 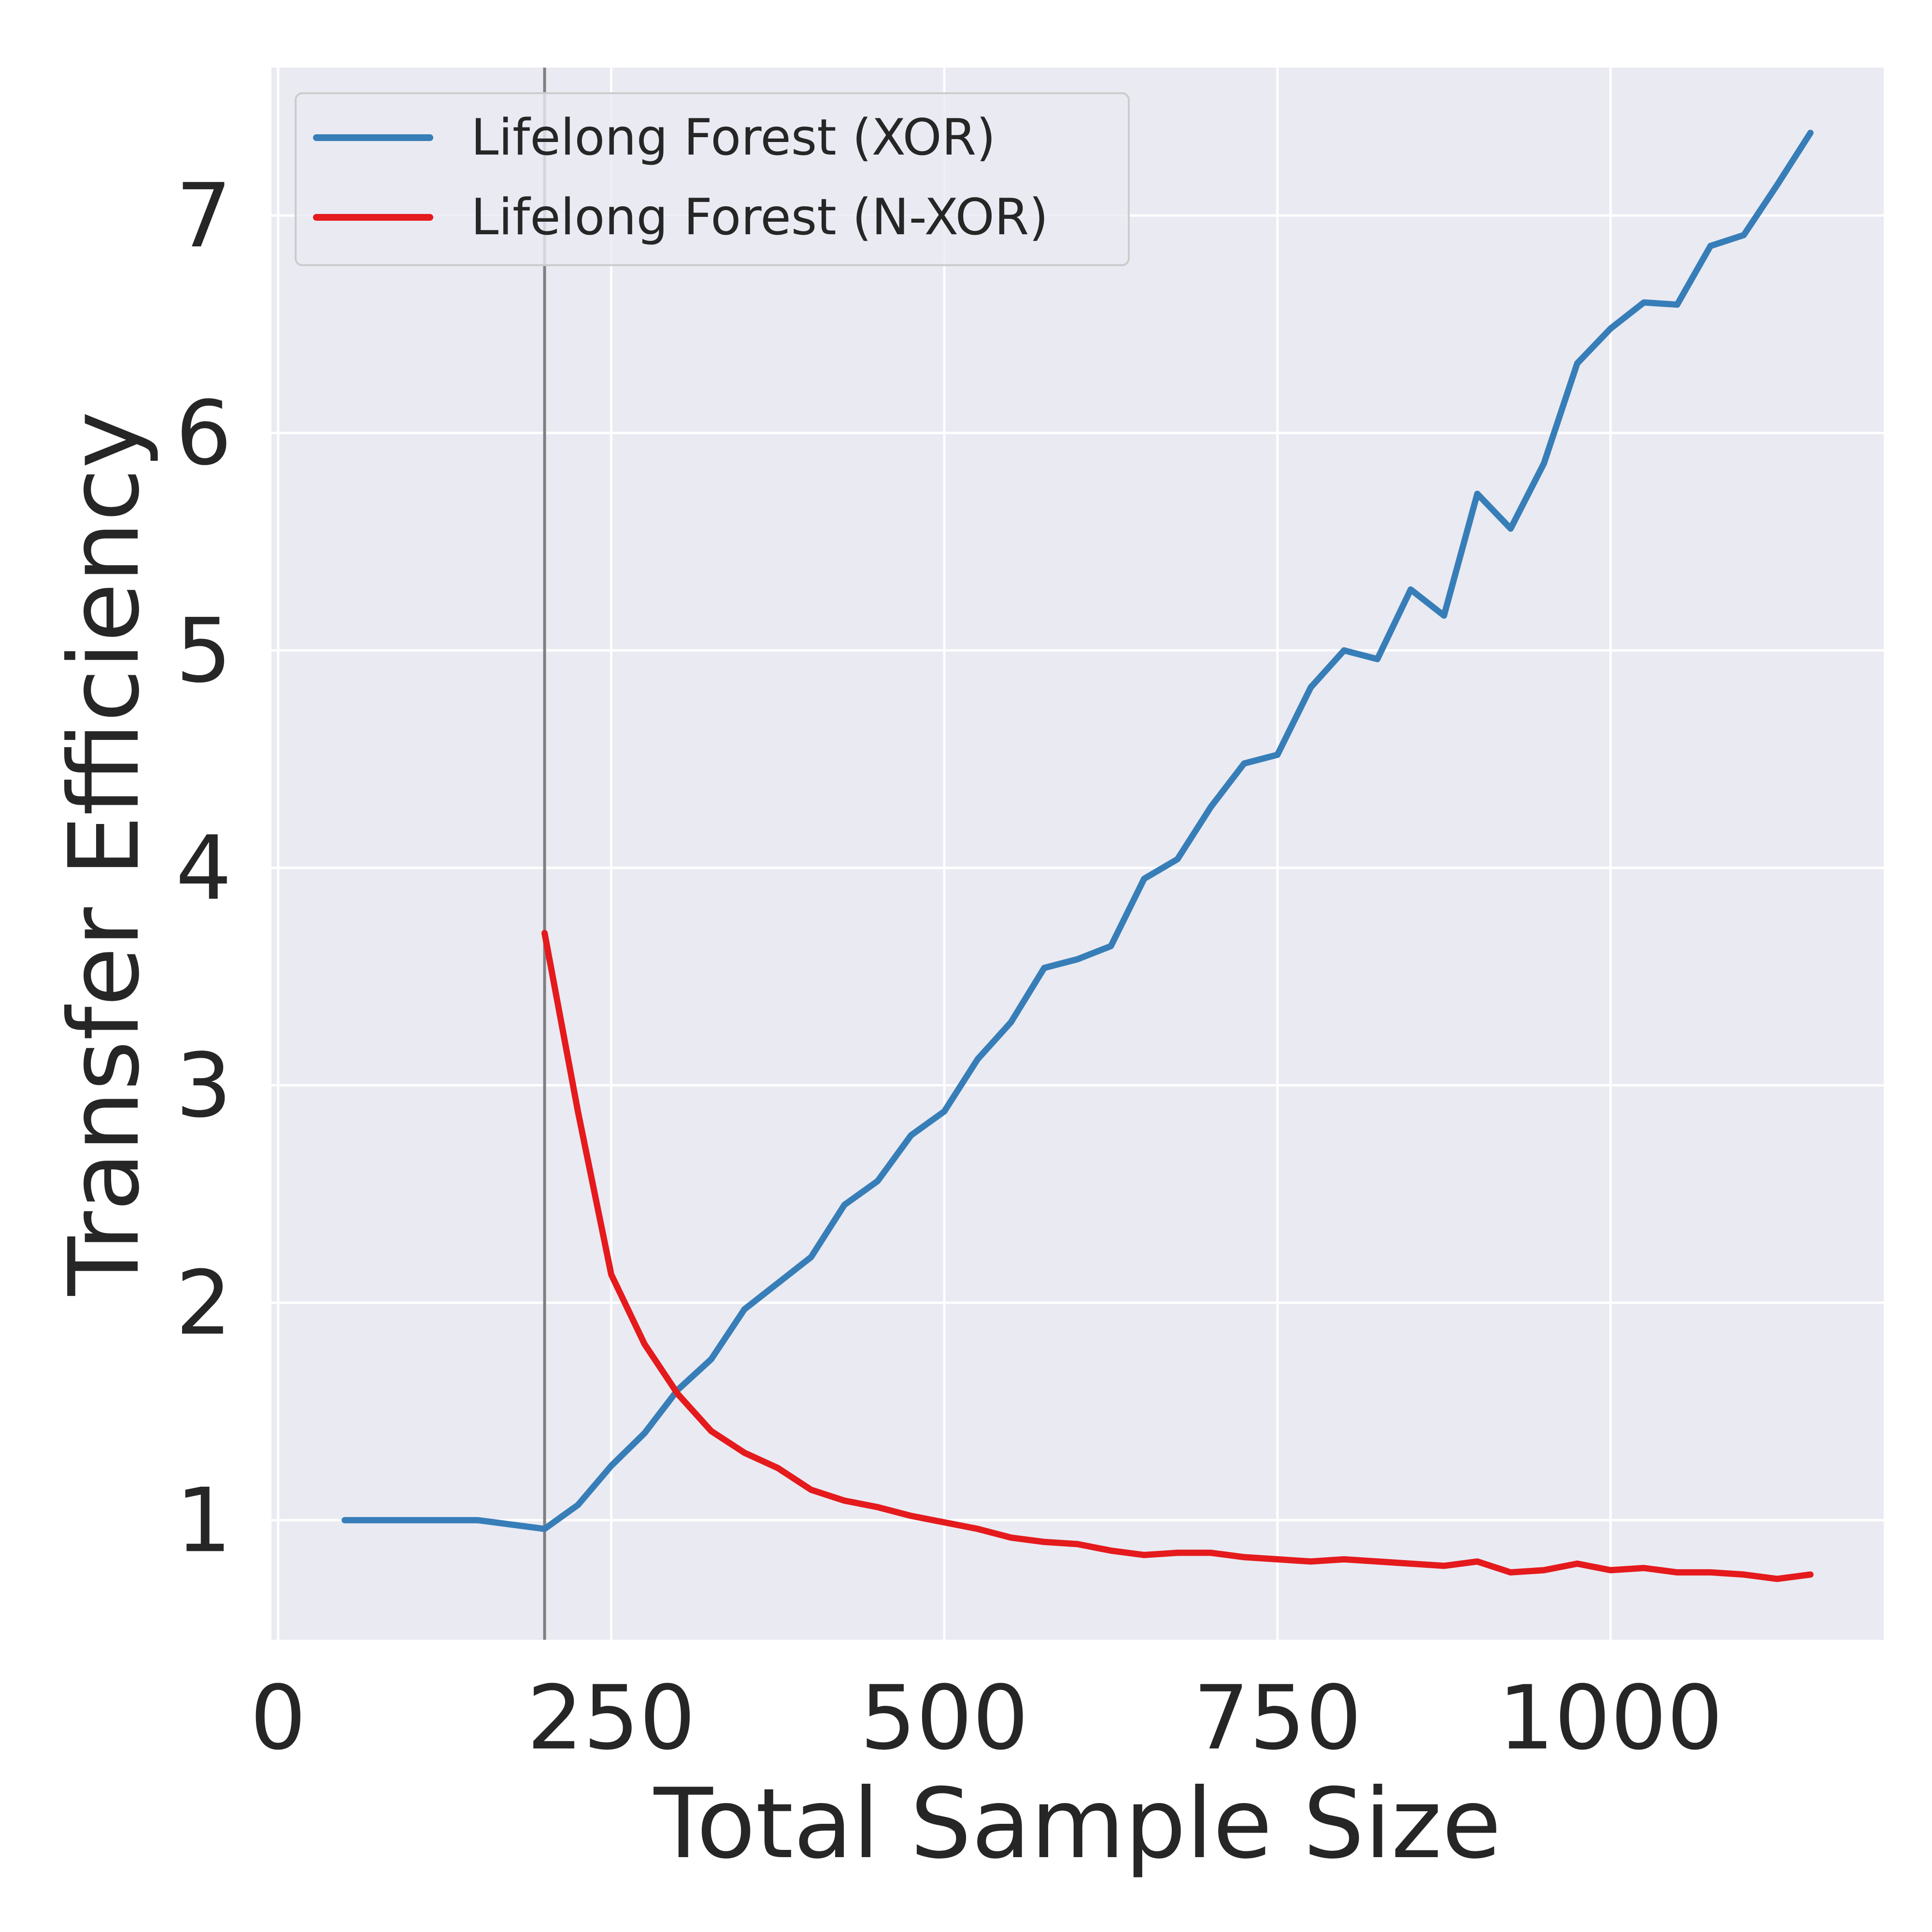 What do you see at coordinates (204, 1520) in the screenshot?
I see `y-tick-label: 1` at bounding box center [204, 1520].